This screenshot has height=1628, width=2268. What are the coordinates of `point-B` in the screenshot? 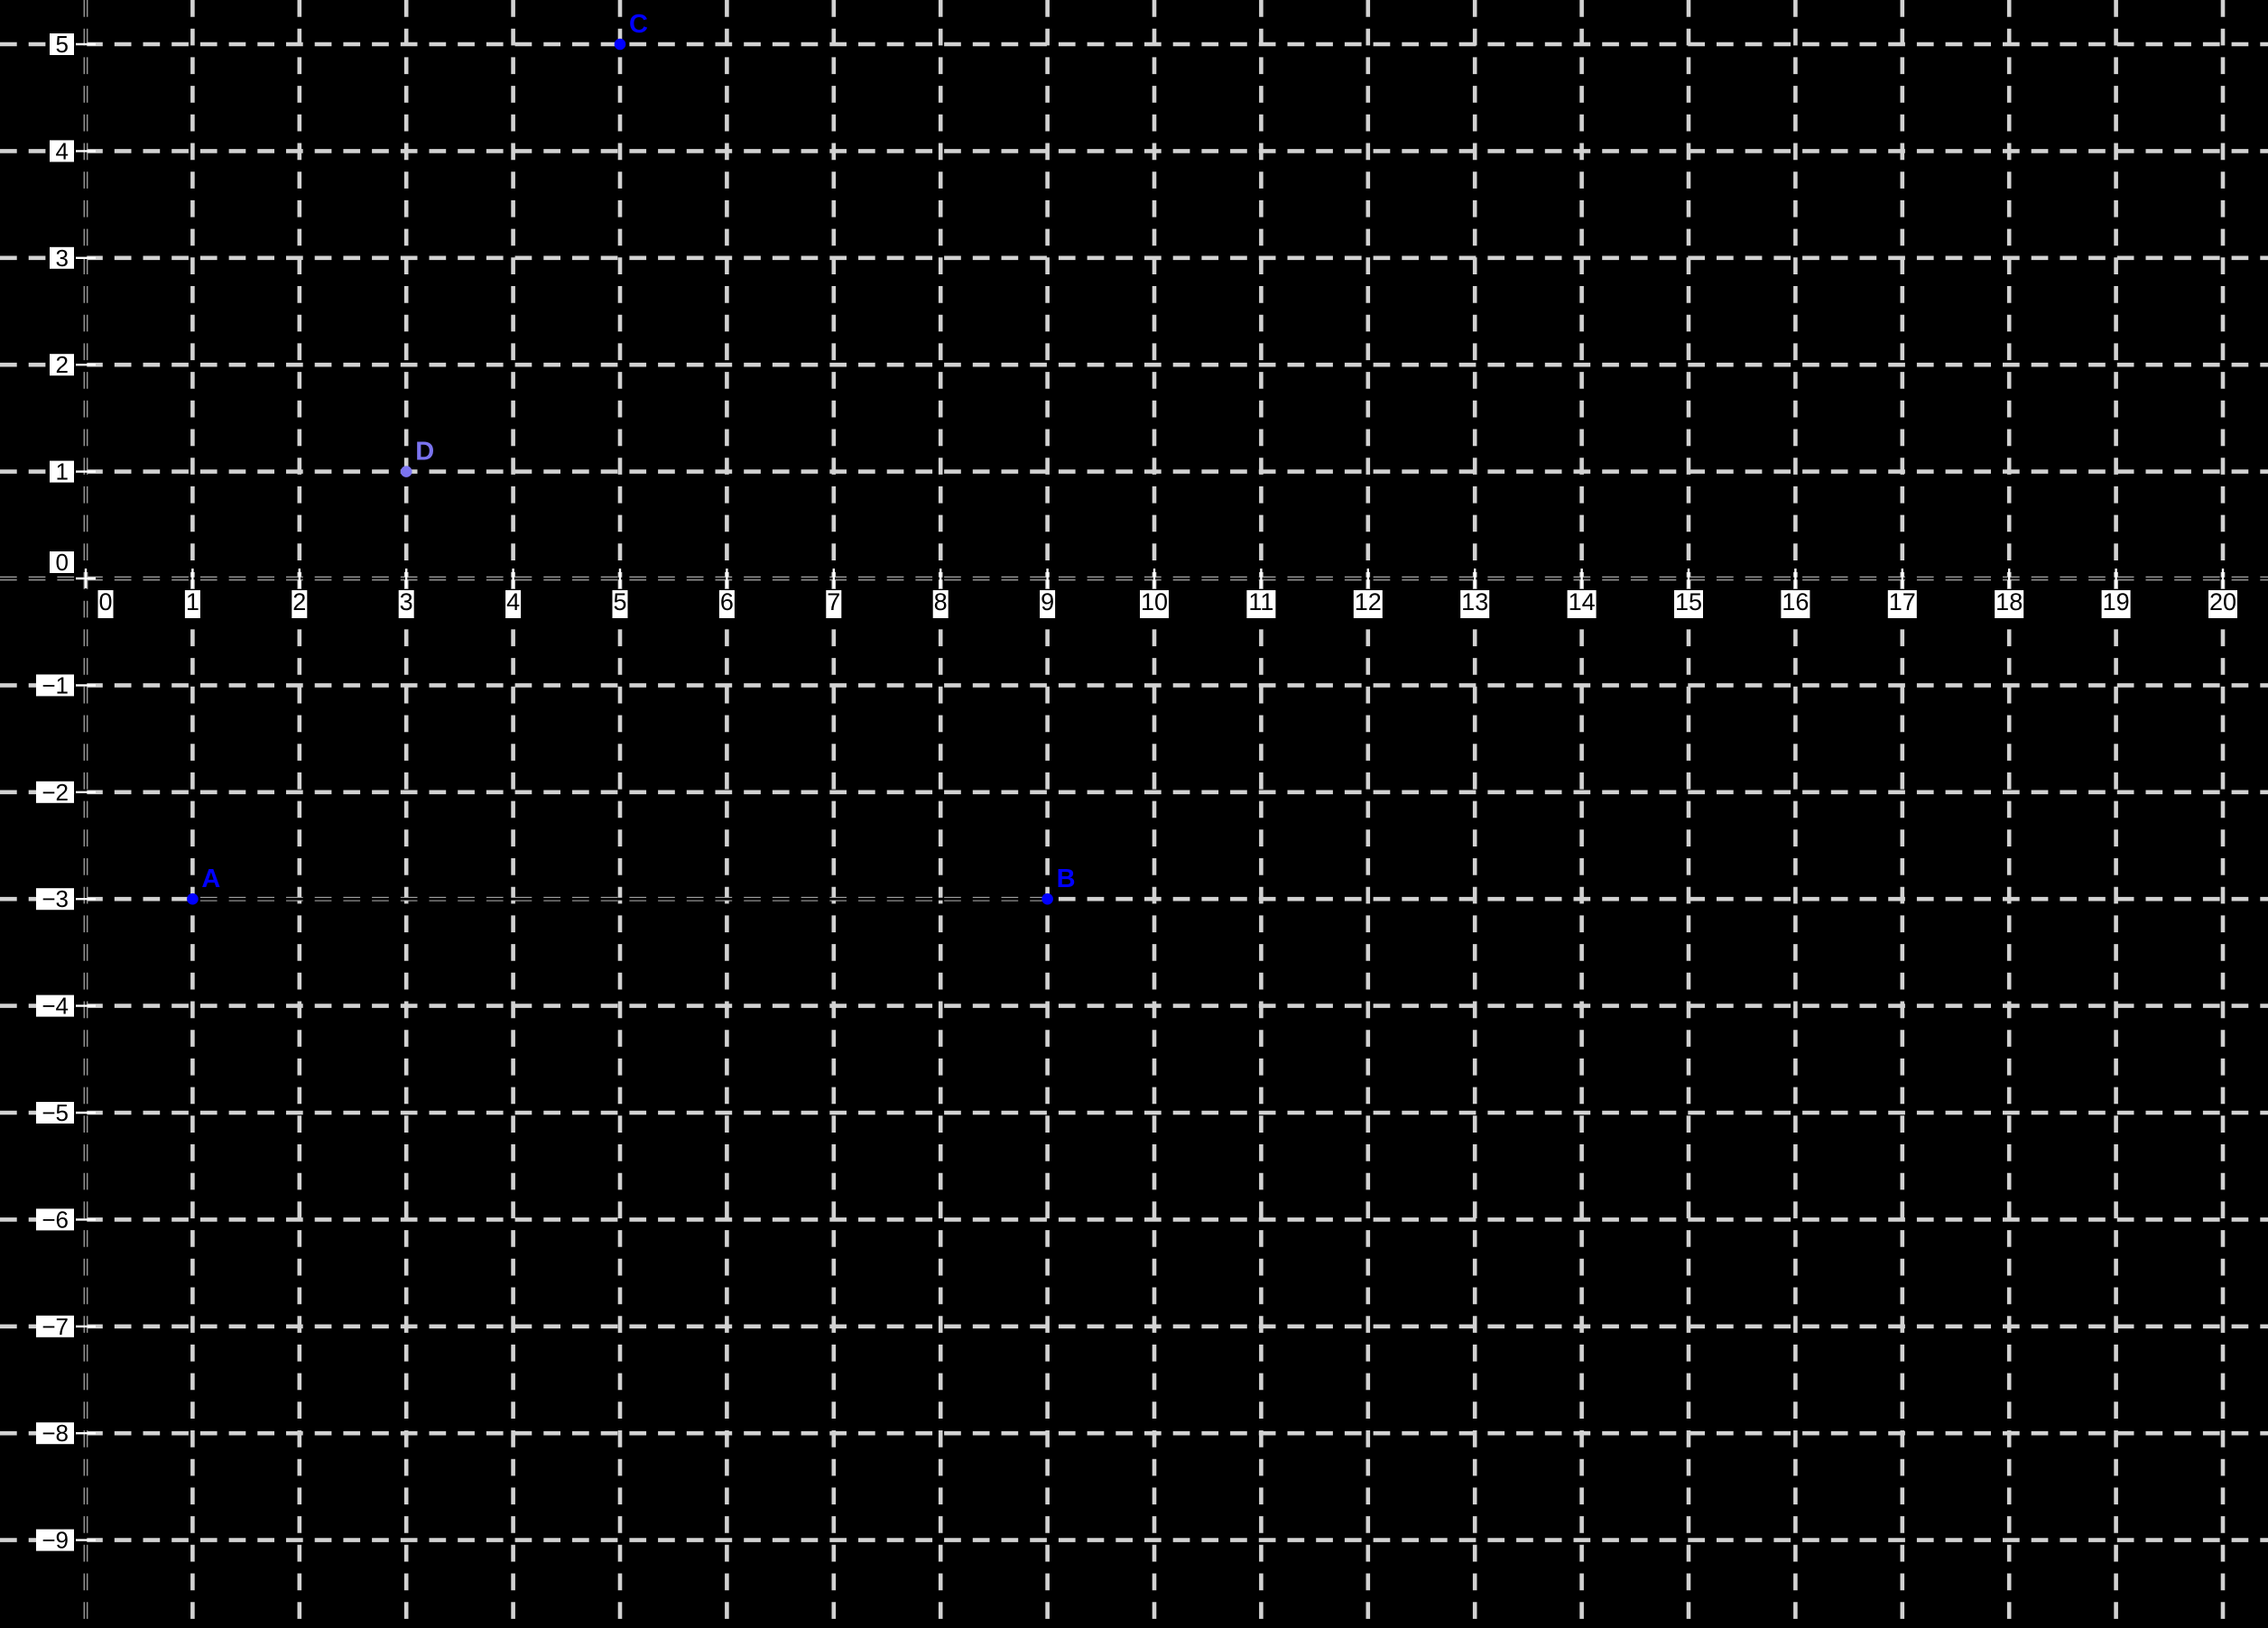 It's located at (1047, 899).